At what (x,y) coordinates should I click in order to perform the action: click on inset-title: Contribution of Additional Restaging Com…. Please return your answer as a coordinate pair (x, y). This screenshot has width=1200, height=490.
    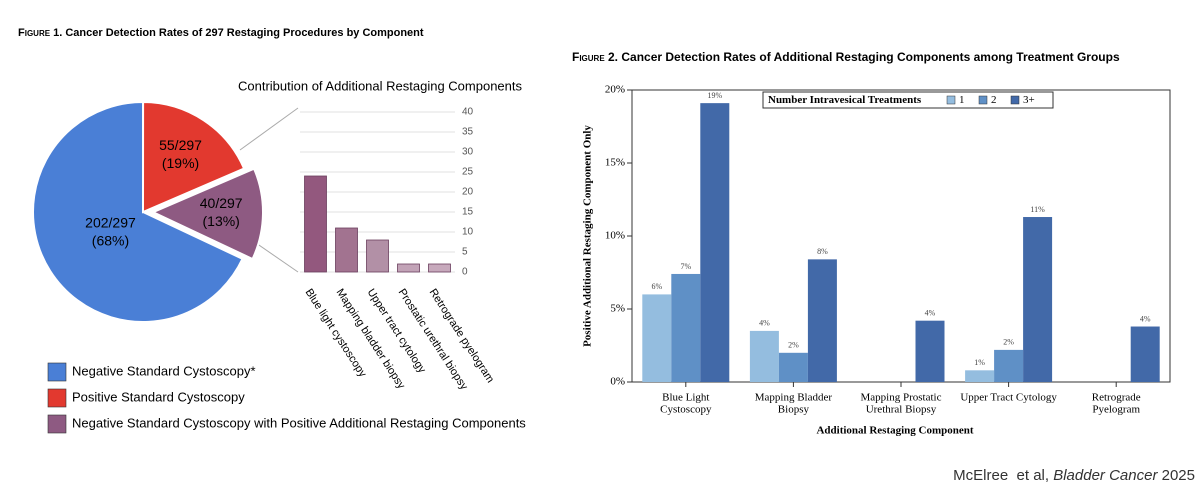
    Looking at the image, I should click on (380, 85).